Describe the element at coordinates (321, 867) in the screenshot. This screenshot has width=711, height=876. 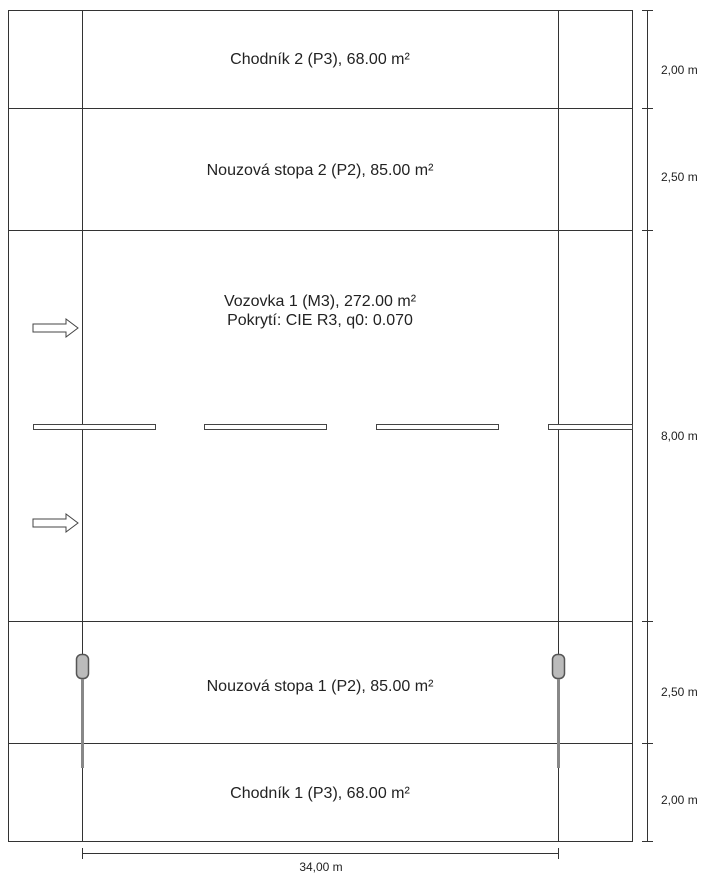
I see `length-label: 34,00 m` at that location.